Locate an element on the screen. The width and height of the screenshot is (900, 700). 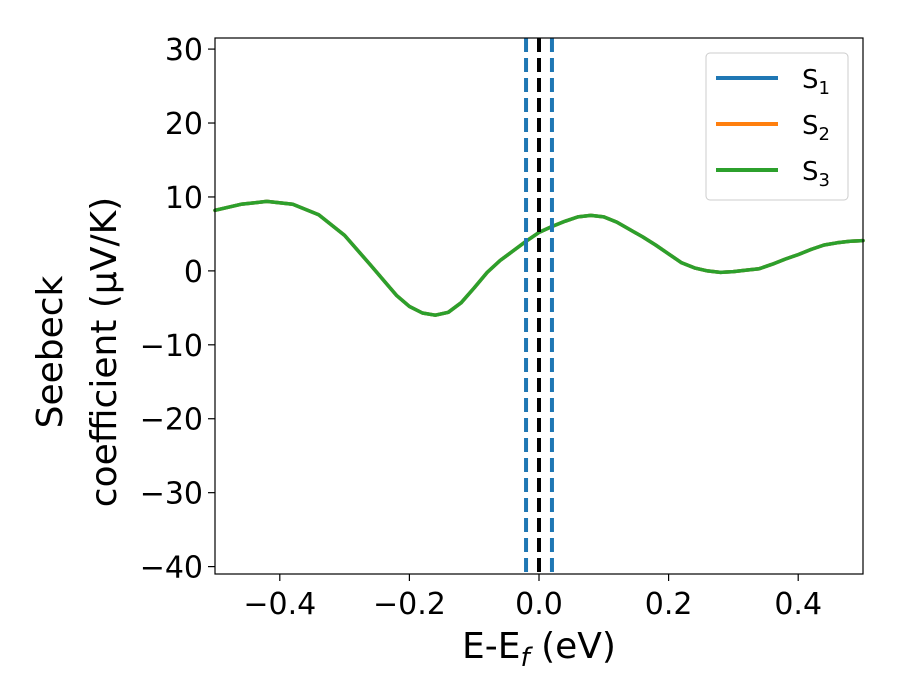
x-tick-label: −0.2 is located at coordinates (409, 604).